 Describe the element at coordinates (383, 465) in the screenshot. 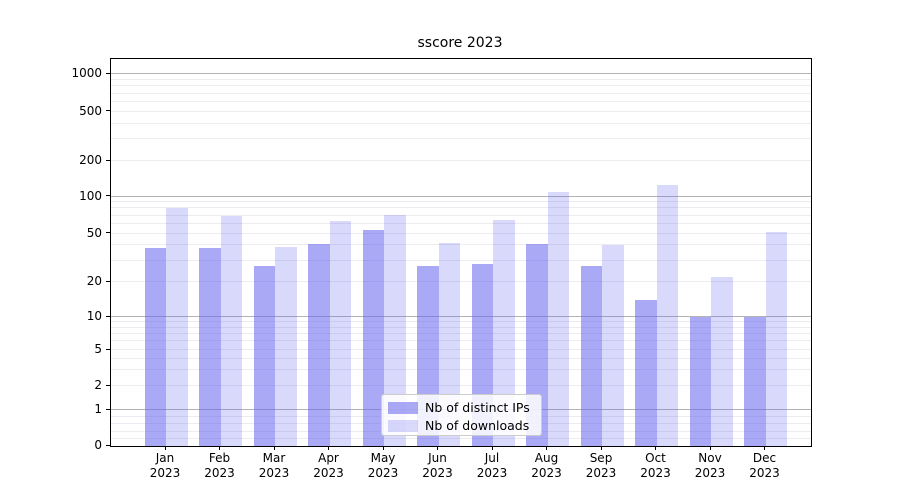

I see `x-tick-label: May 2023` at that location.